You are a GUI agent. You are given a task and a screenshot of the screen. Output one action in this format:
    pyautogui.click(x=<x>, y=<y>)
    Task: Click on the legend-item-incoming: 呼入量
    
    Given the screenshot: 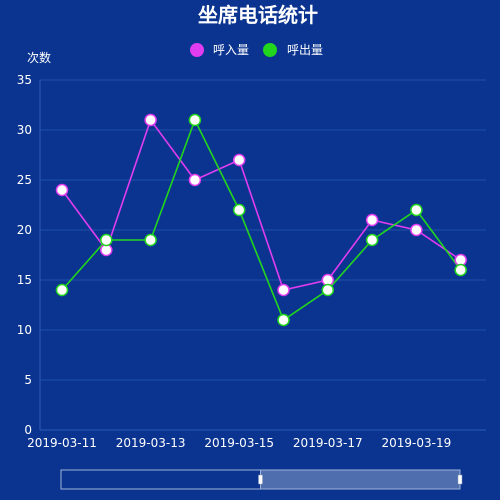 What is the action you would take?
    pyautogui.click(x=219, y=50)
    